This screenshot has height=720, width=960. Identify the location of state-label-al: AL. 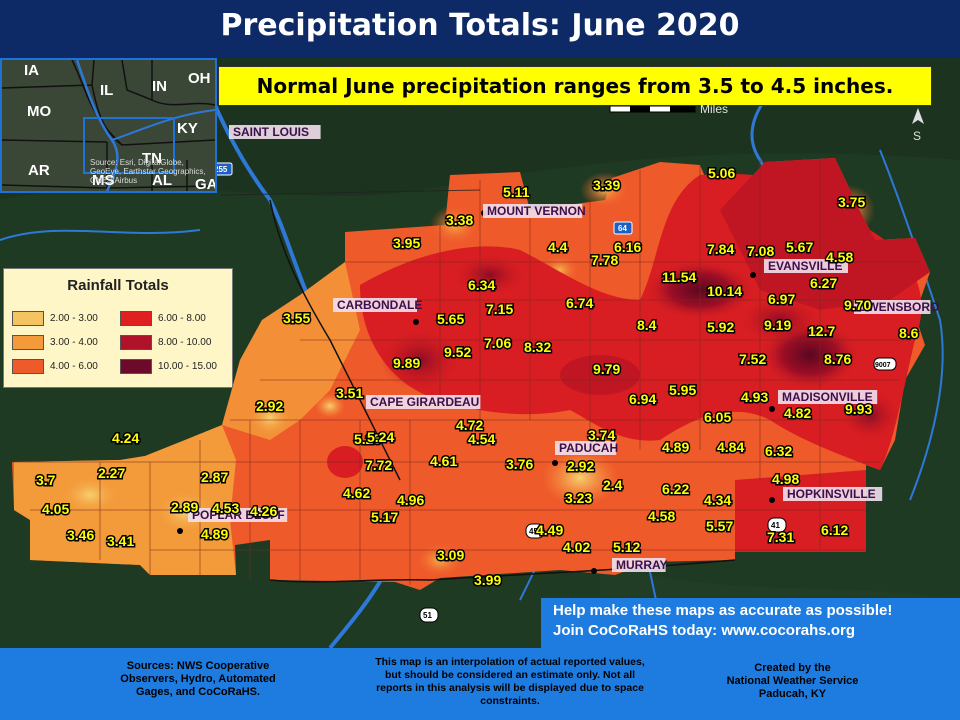
(162, 180).